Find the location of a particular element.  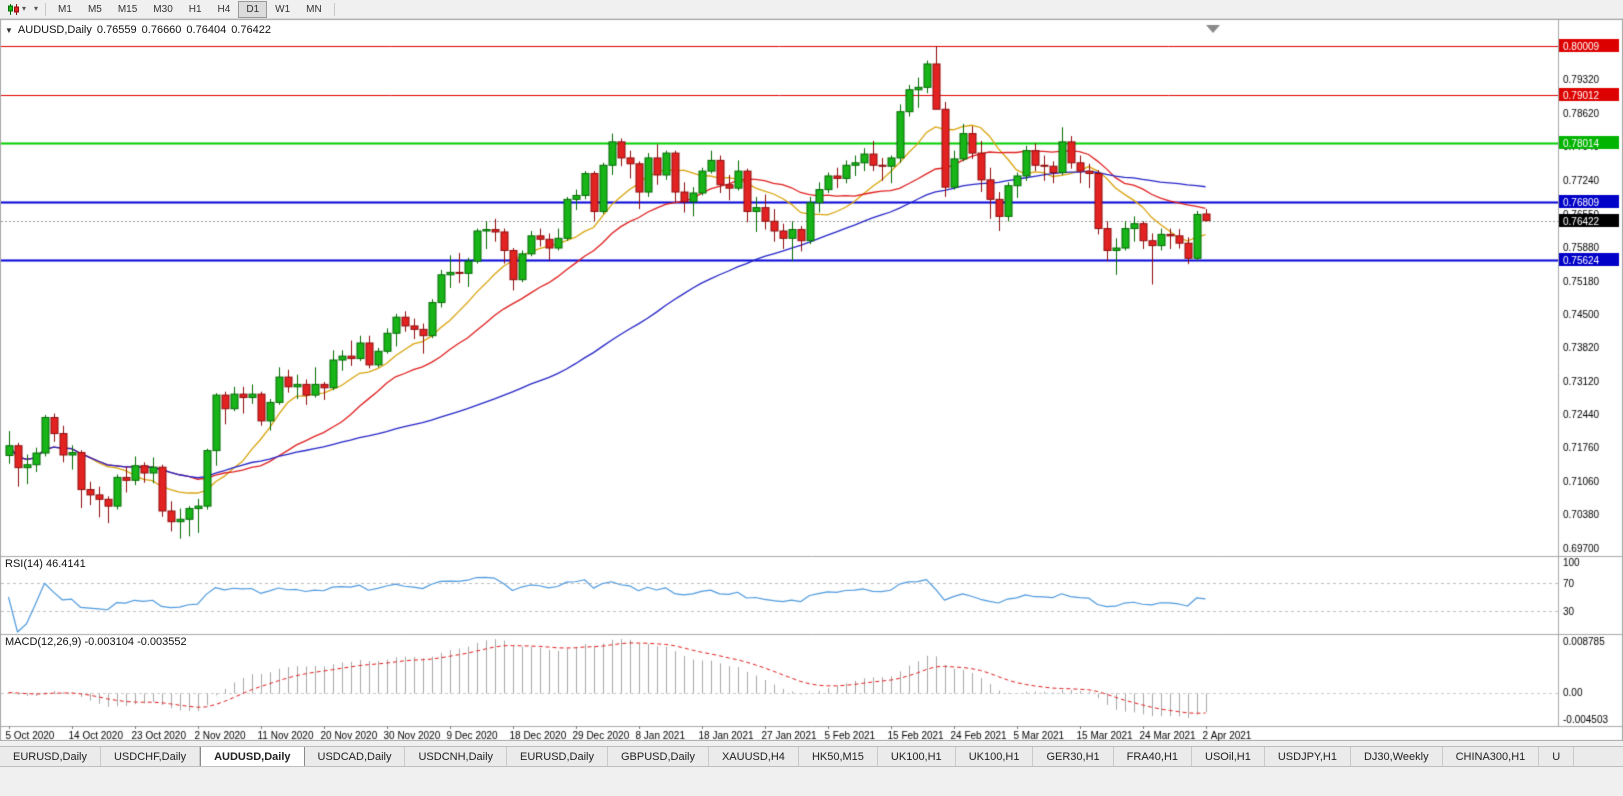

one-click-trading-icon: ▼ is located at coordinates (9, 30).